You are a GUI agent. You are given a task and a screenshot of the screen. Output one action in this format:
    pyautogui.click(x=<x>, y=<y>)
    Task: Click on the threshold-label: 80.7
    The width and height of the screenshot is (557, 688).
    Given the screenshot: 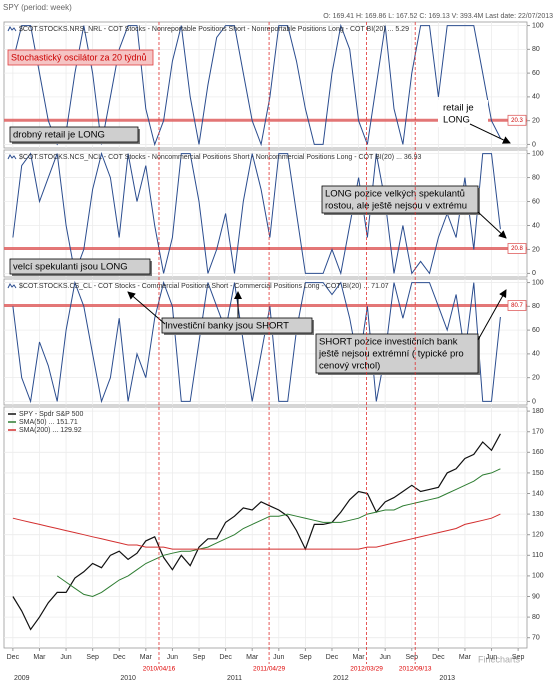 What is the action you would take?
    pyautogui.click(x=517, y=306)
    